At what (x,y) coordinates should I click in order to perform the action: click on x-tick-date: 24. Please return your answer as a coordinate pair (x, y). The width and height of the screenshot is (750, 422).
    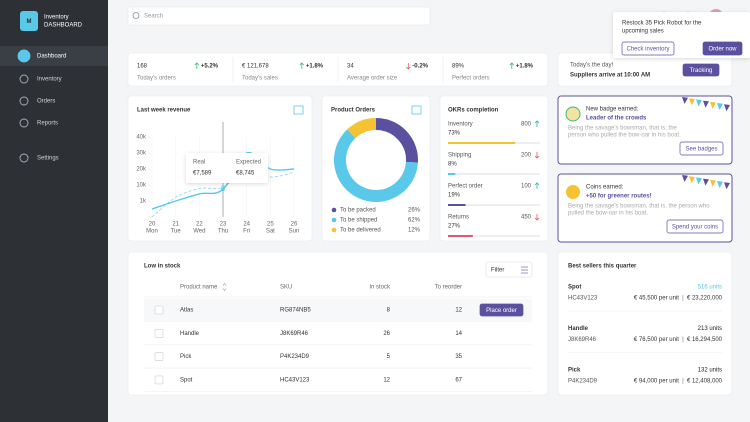
    Looking at the image, I should click on (246, 225).